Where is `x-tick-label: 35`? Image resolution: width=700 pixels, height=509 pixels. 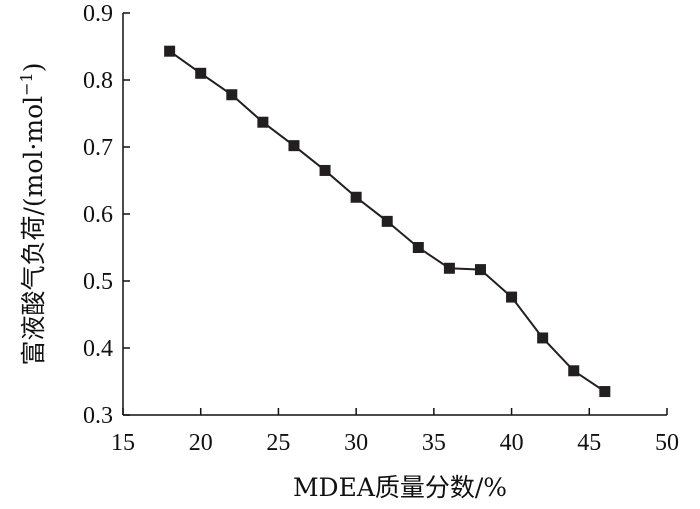 x-tick-label: 35 is located at coordinates (434, 443).